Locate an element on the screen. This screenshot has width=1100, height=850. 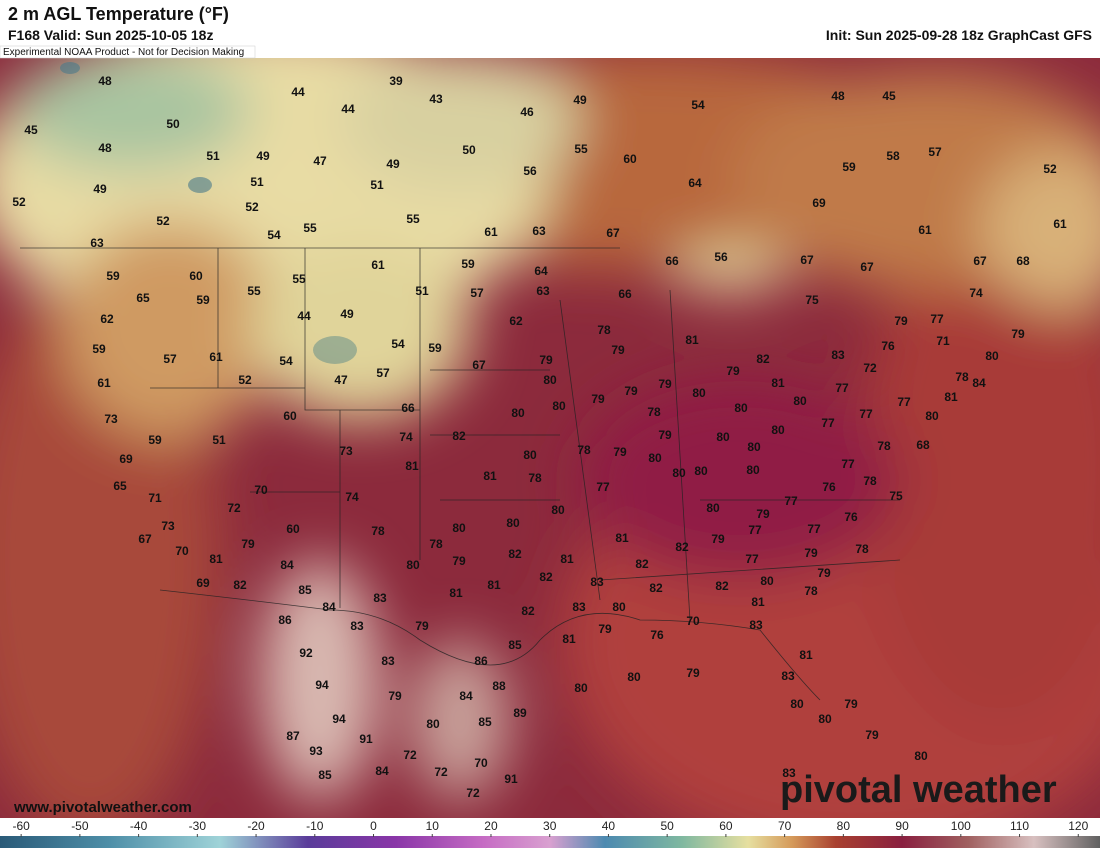
temperature-label: 86 is located at coordinates (481, 661).